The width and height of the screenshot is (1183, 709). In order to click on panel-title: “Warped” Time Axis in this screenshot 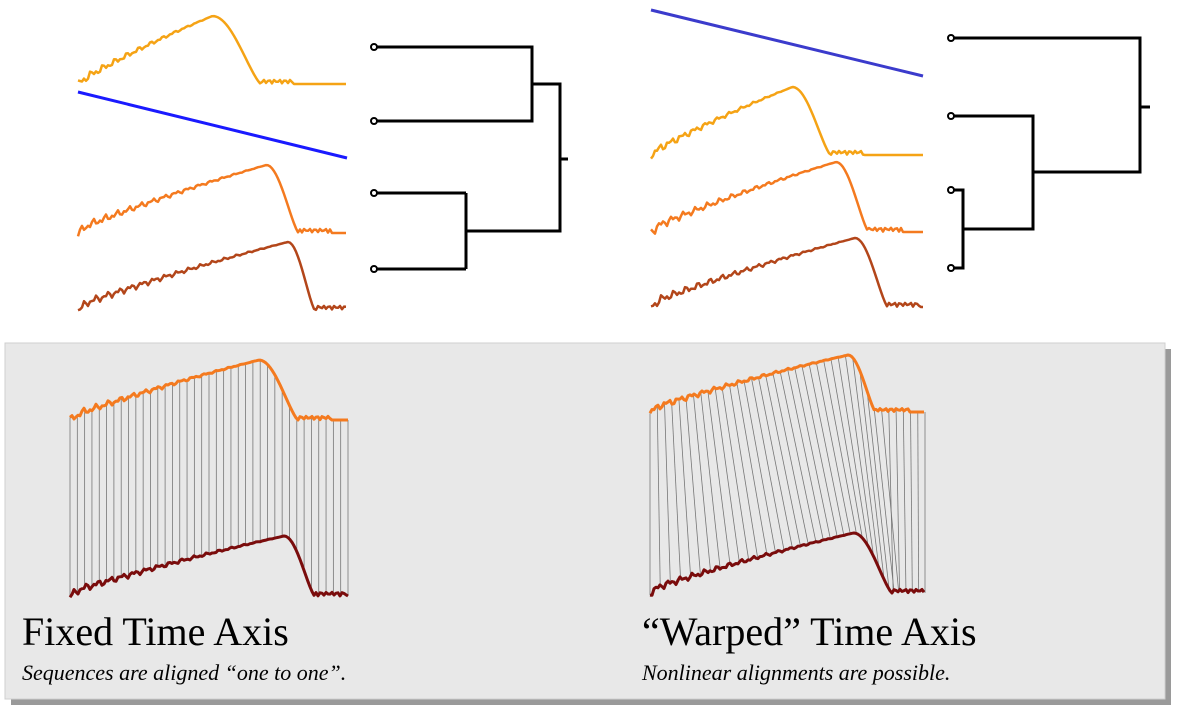, I will do `click(809, 631)`.